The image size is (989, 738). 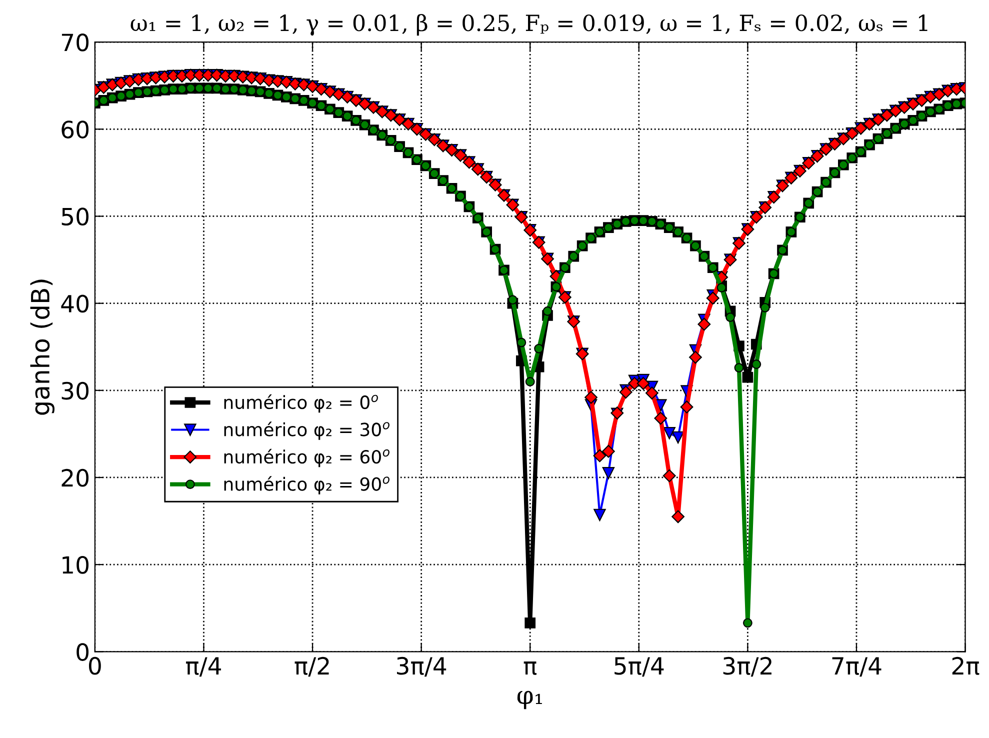 I want to click on y-axis-title: ganho (dB), so click(x=42, y=347).